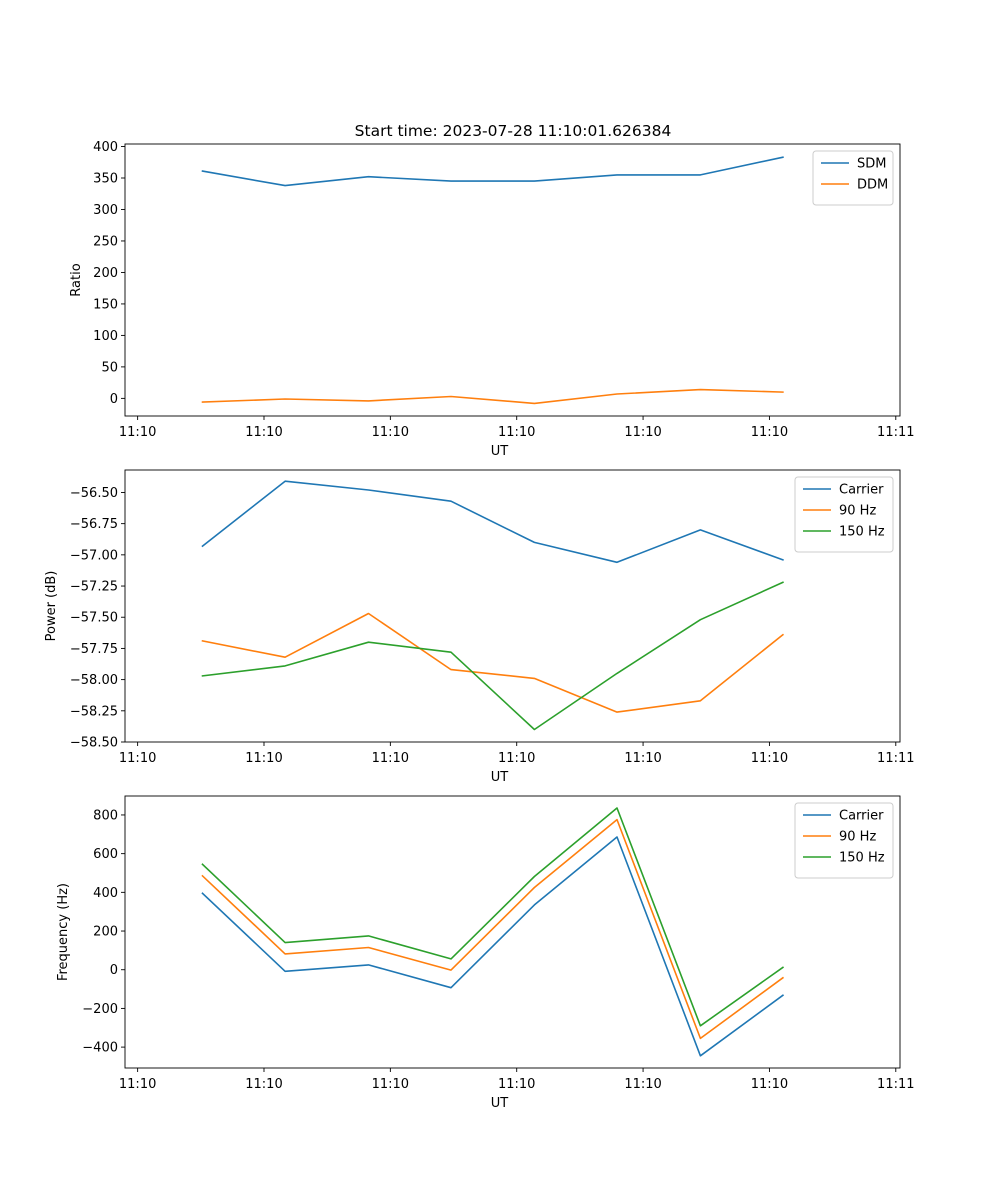  I want to click on y-tick-label: 350, so click(105, 179).